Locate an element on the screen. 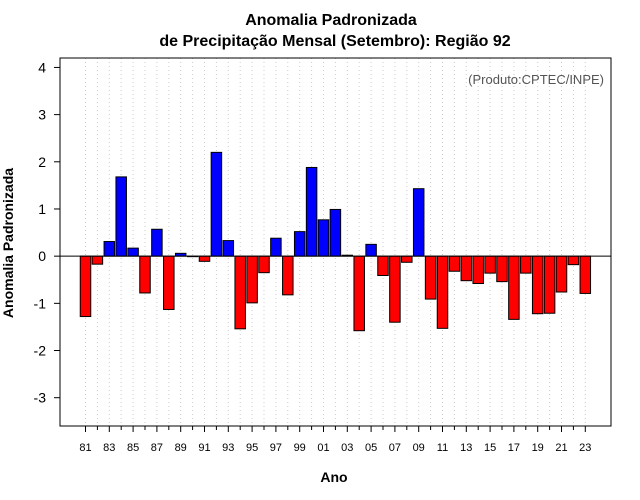 The image size is (640, 500). bar-1991 is located at coordinates (204, 258).